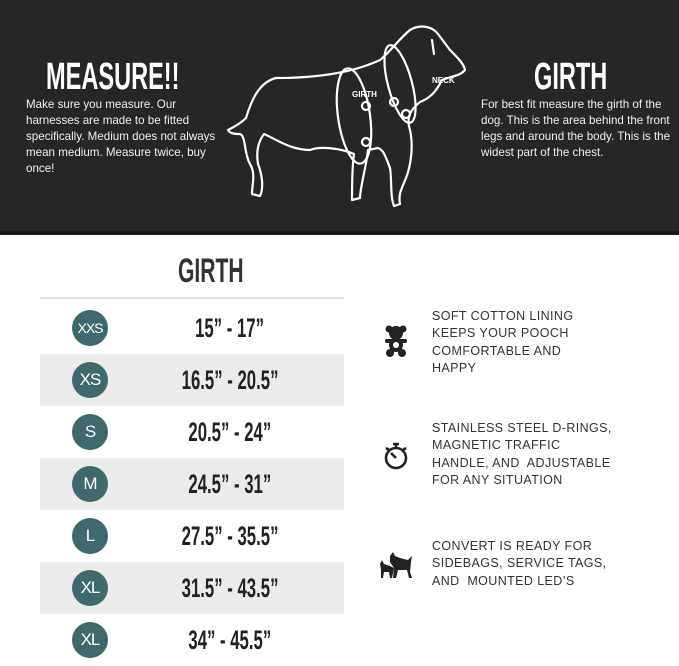  Describe the element at coordinates (230, 640) in the screenshot. I see `girth-range: 34” - 45.5”` at that location.